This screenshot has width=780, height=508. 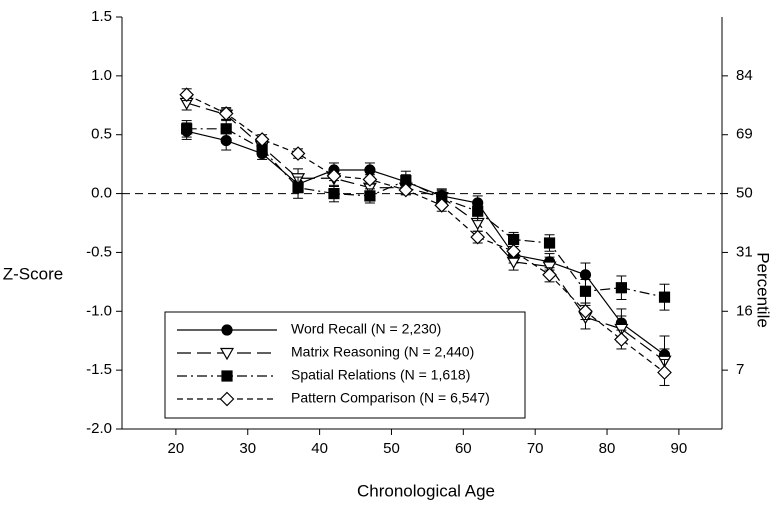 I want to click on y2-tick-label: 84, so click(x=744, y=75).